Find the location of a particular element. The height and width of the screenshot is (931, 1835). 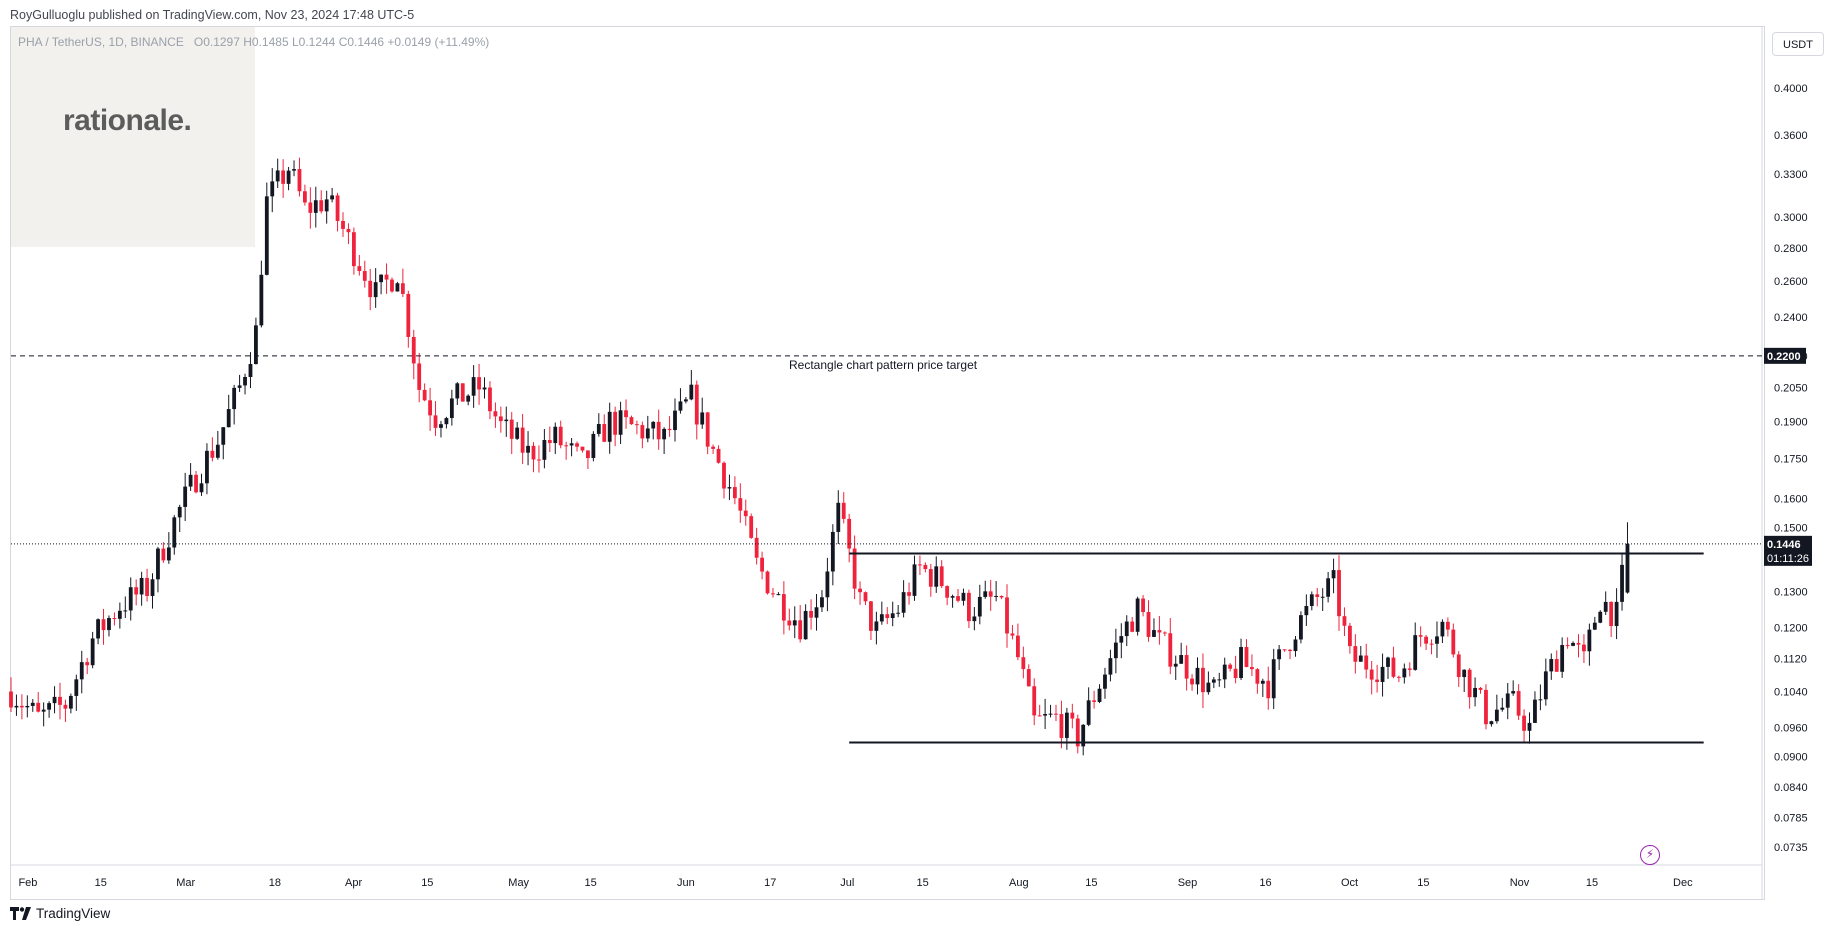

target-price-tag is located at coordinates (1785, 355).